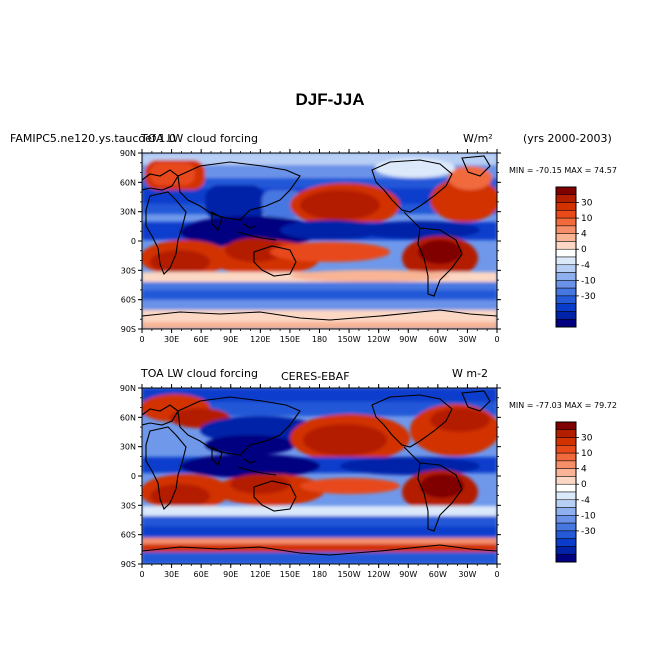  What do you see at coordinates (290, 574) in the screenshot?
I see `panel2-lon-label: 150E` at bounding box center [290, 574].